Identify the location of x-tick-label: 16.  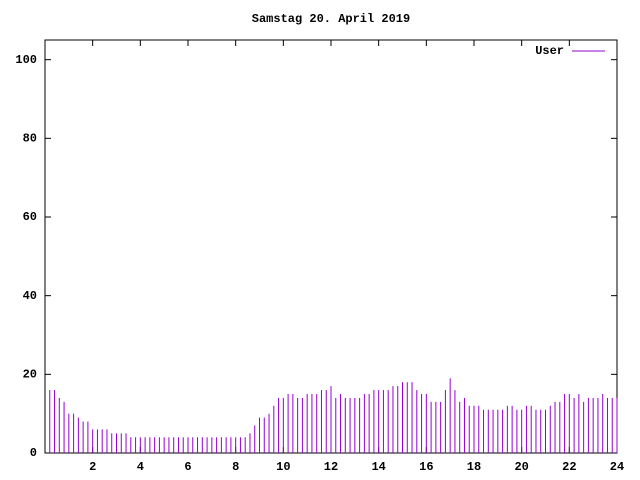
(426, 467).